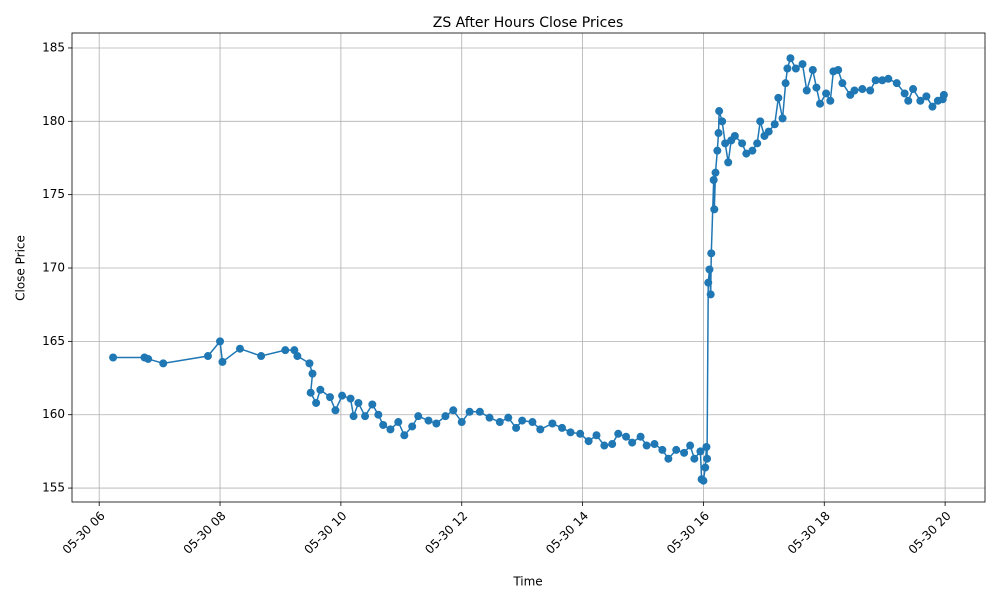  Describe the element at coordinates (527, 582) in the screenshot. I see `x-axis-label: Time` at that location.